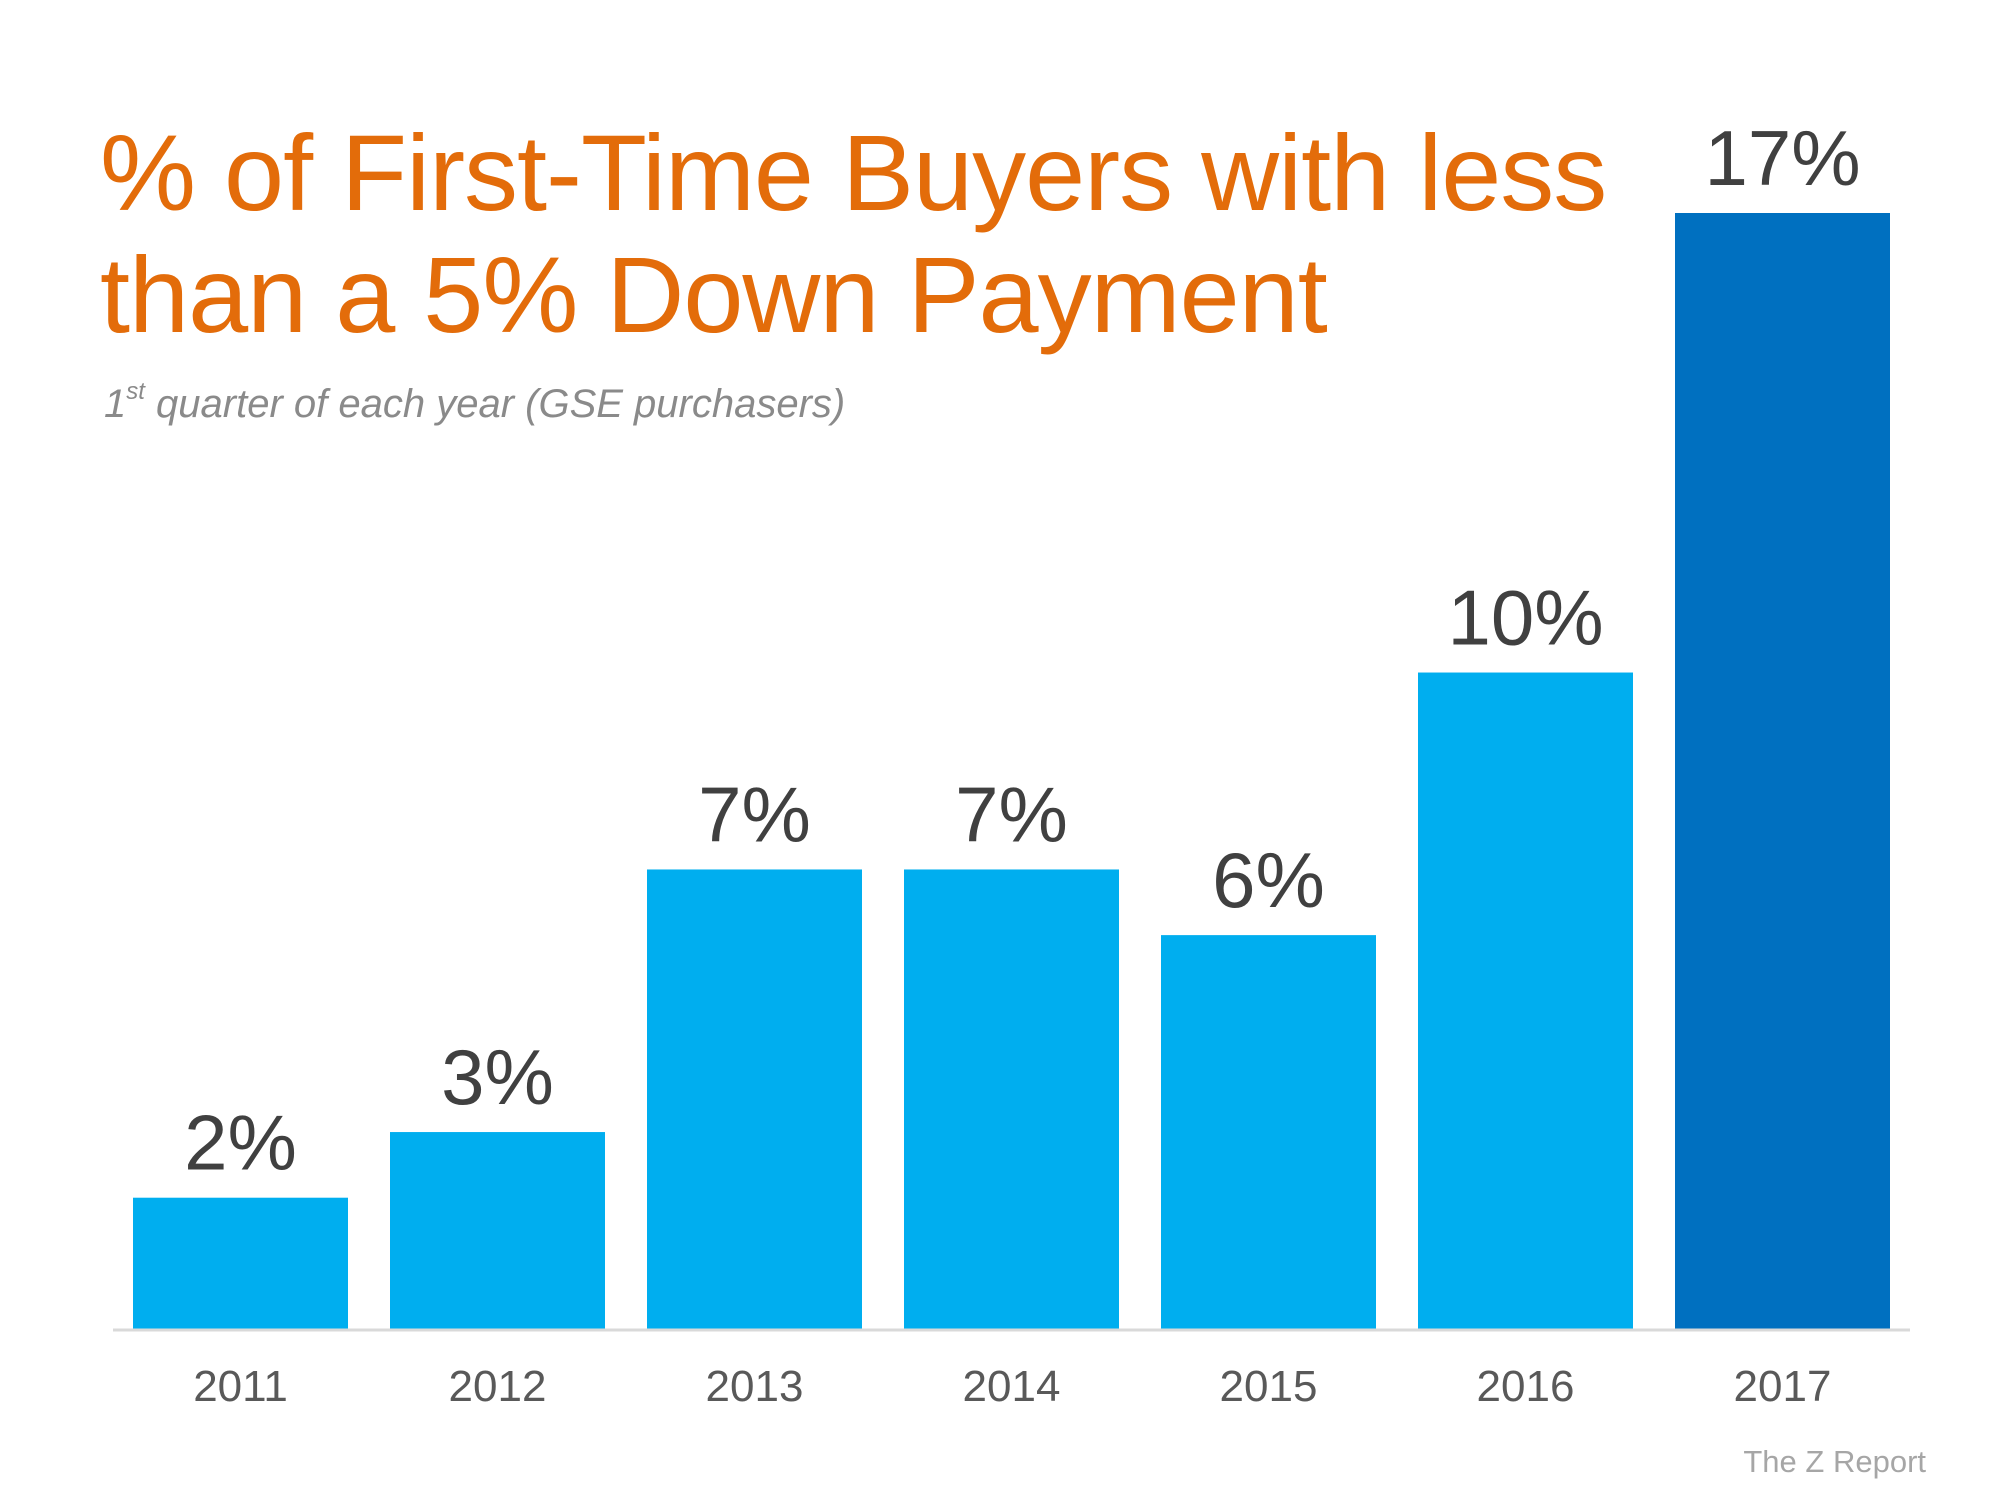  I want to click on x-tick-label-2014: 2014, so click(1012, 1386).